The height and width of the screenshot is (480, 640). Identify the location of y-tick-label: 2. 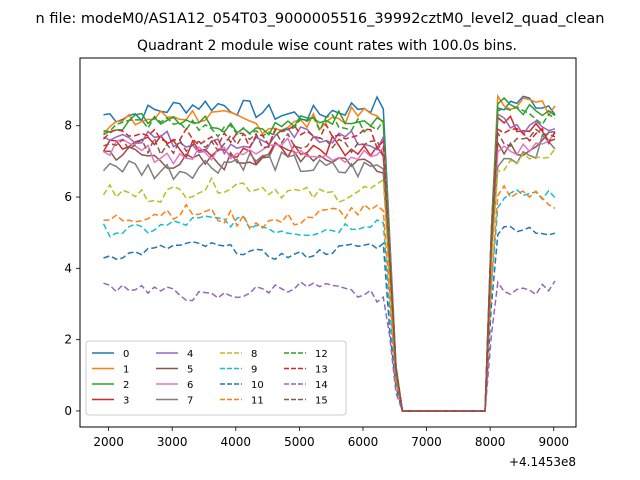
(68, 340).